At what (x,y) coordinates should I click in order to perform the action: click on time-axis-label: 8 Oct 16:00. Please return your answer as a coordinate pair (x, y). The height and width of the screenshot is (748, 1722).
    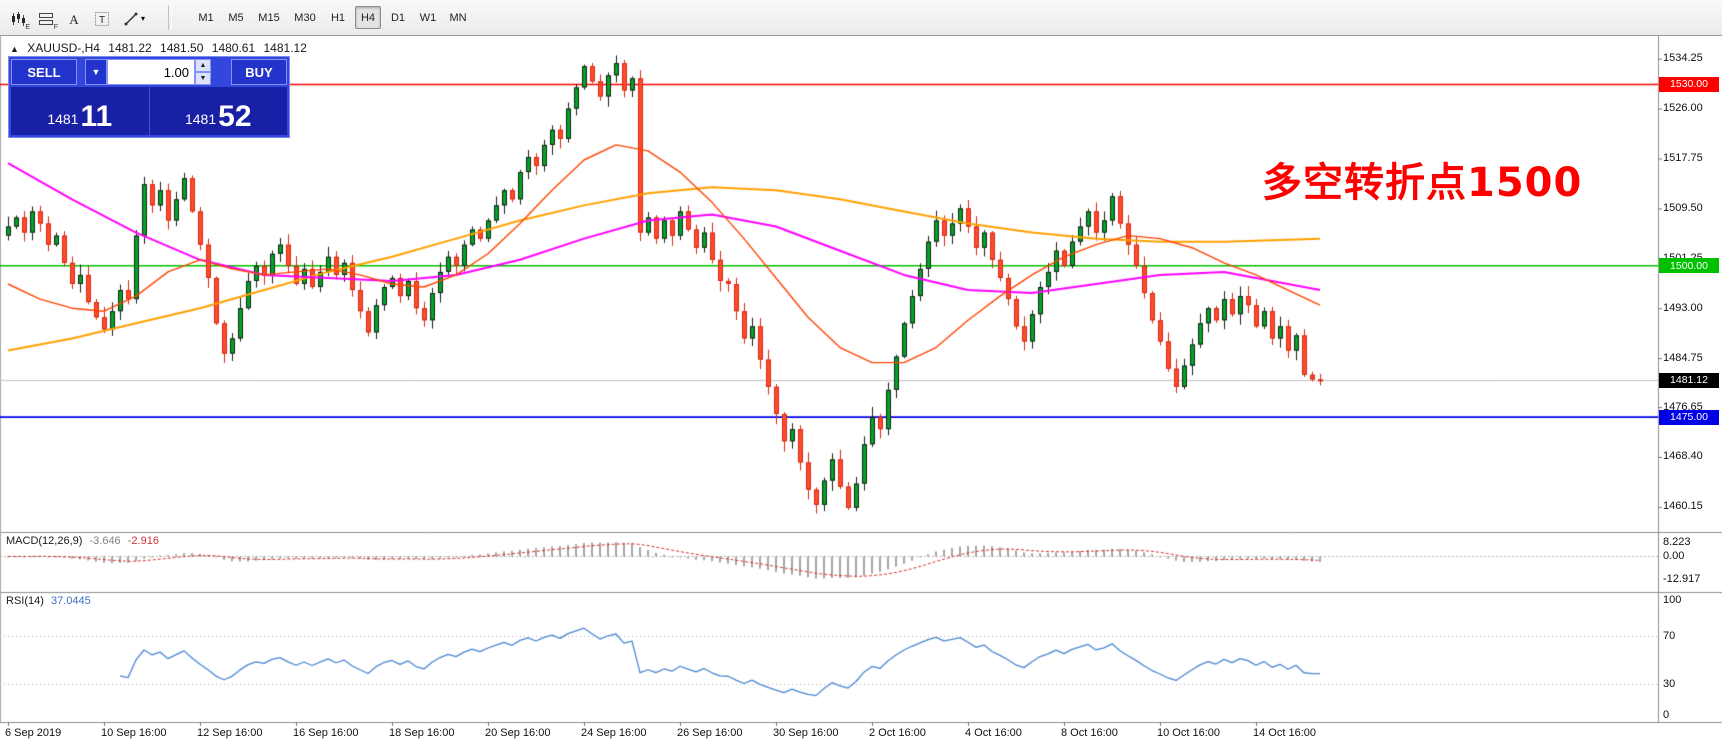
    Looking at the image, I should click on (1089, 733).